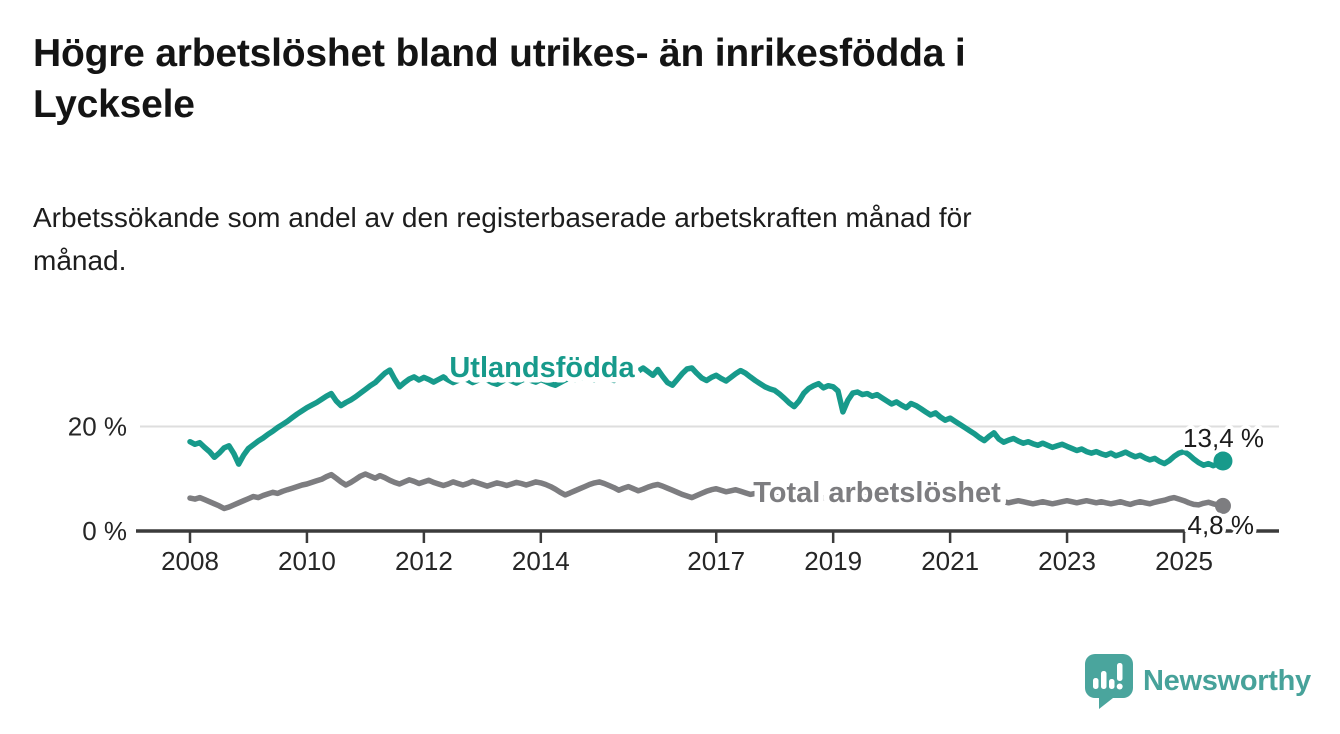 This screenshot has width=1340, height=734. What do you see at coordinates (114, 105) in the screenshot?
I see `page-title-line2: Lycksele` at bounding box center [114, 105].